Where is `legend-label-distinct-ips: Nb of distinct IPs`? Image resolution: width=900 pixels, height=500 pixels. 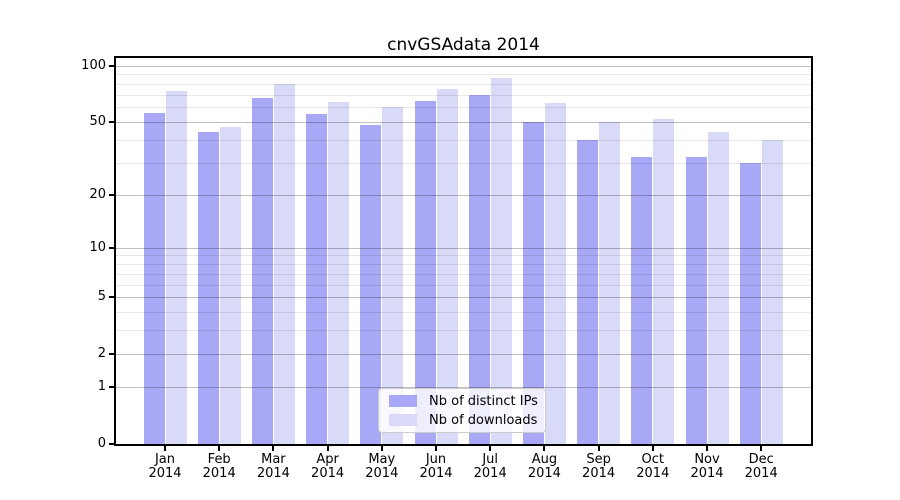
legend-label-distinct-ips: Nb of distinct IPs is located at coordinates (483, 401).